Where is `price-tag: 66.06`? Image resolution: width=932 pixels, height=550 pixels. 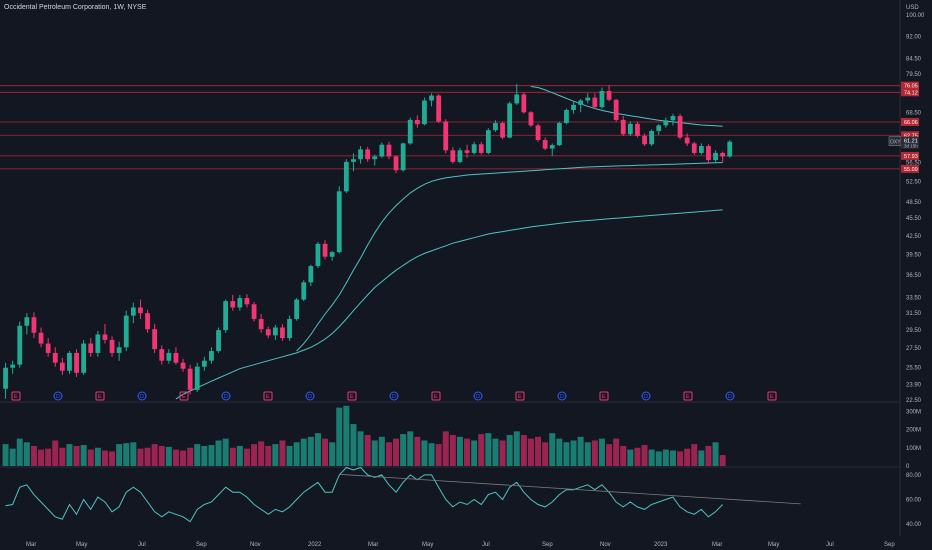
price-tag: 66.06 is located at coordinates (911, 123).